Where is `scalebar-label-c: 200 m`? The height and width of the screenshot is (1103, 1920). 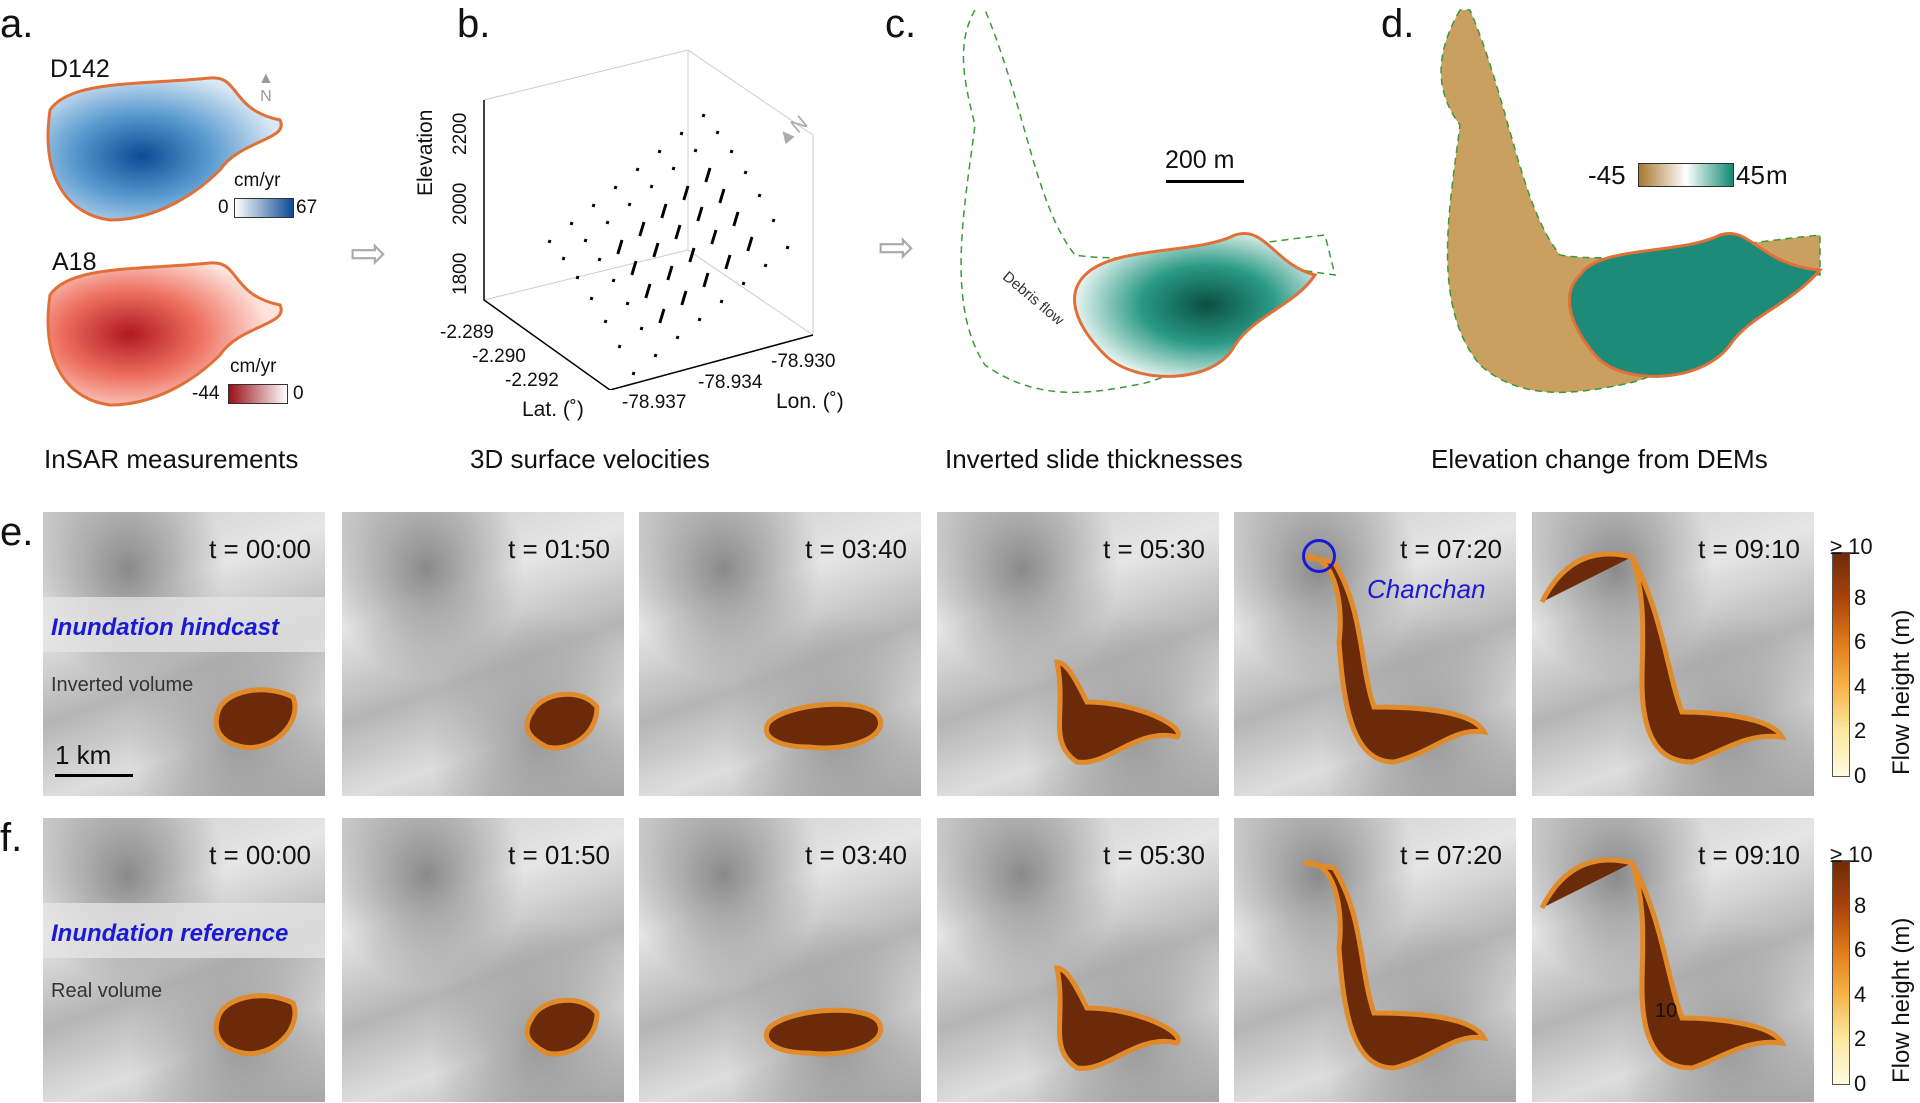 scalebar-label-c: 200 m is located at coordinates (1200, 160).